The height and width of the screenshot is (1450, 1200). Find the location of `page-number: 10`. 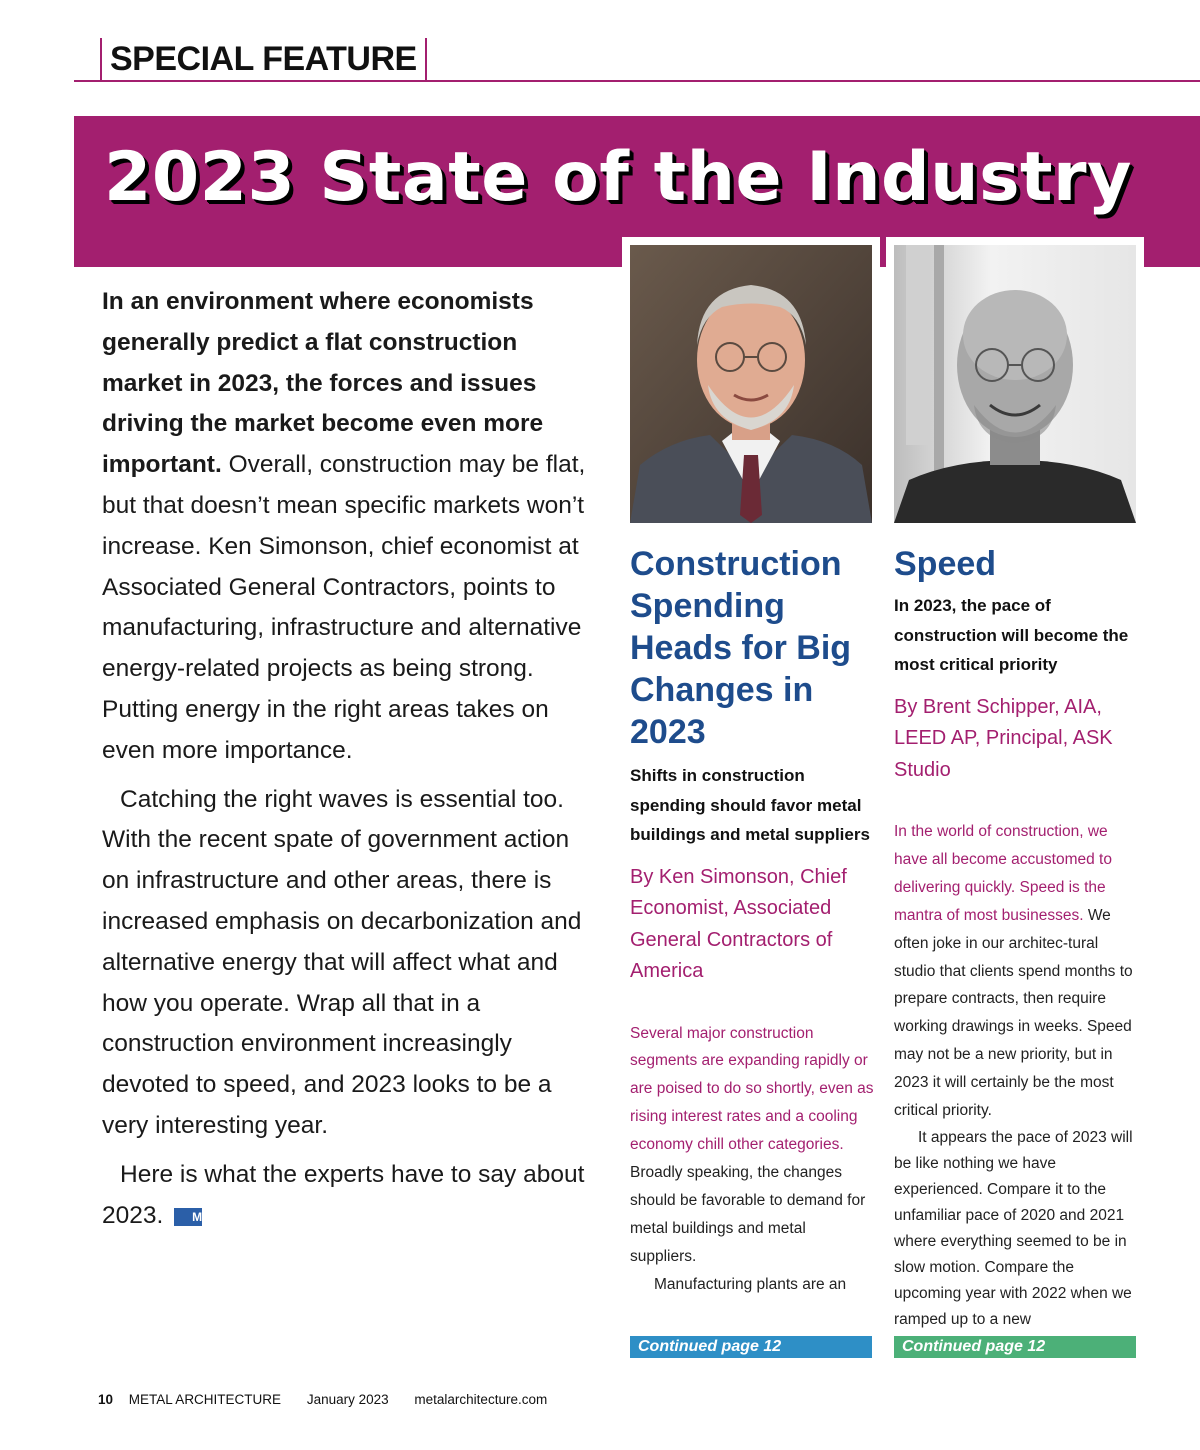

page-number: 10 is located at coordinates (106, 1399).